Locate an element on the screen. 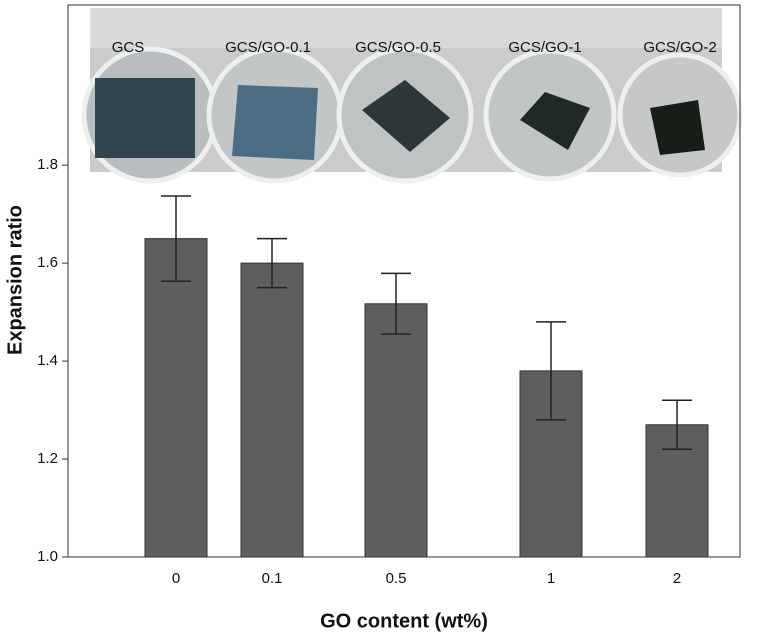 The width and height of the screenshot is (768, 638). x-tick-label: 0 is located at coordinates (176, 578).